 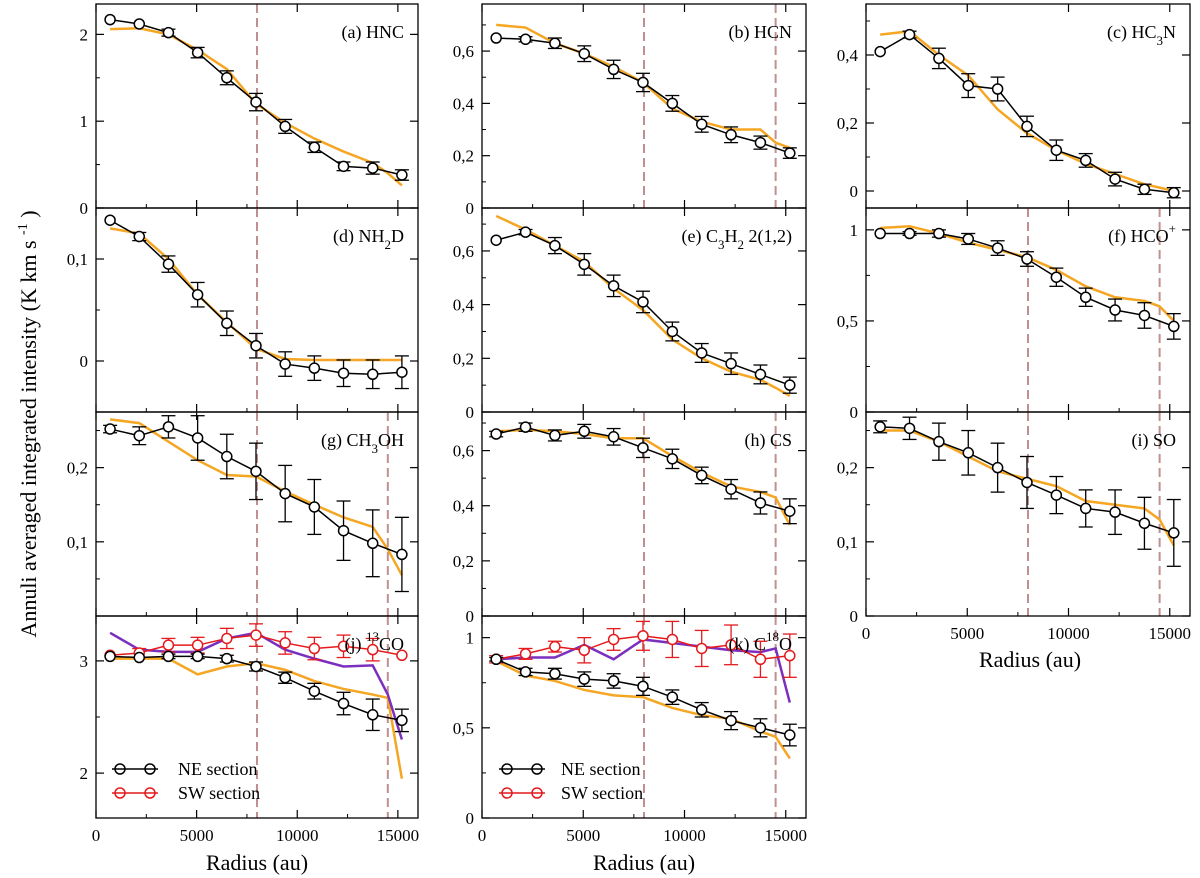 I want to click on panel-j-plot, so click(x=256, y=717).